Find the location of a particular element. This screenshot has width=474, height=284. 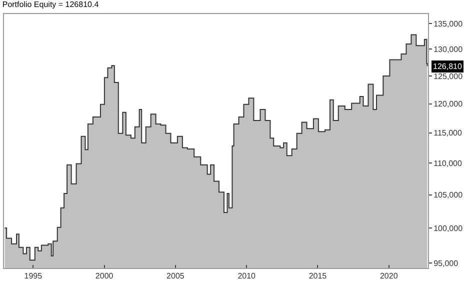

chart-title: Portfolio Equity = 126810.4 is located at coordinates (51, 5).